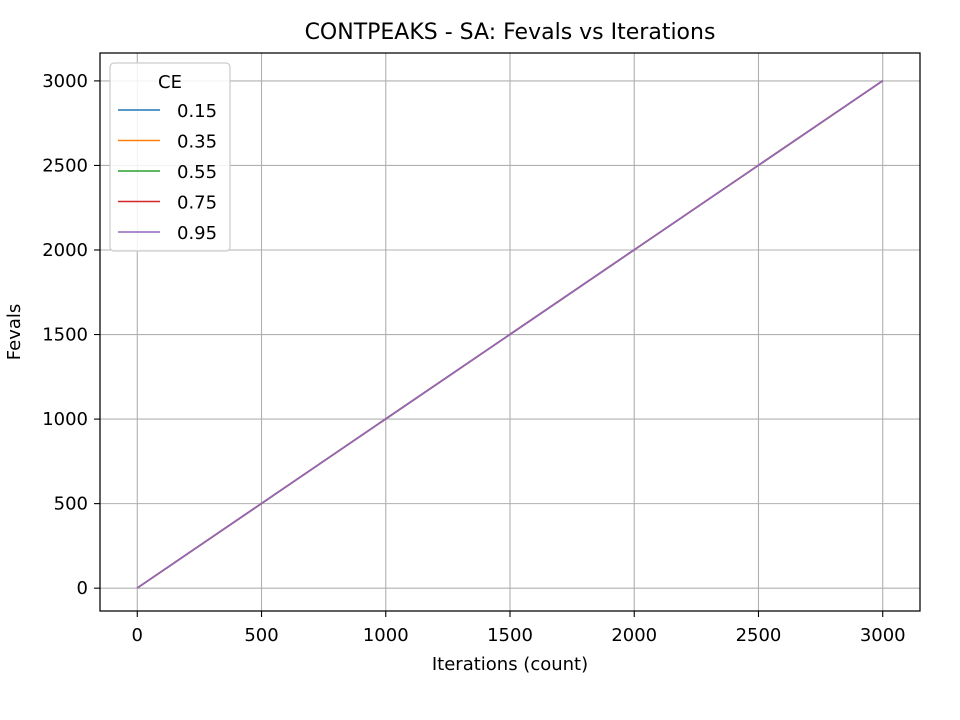  I want to click on x-tick-label: 500, so click(261, 635).